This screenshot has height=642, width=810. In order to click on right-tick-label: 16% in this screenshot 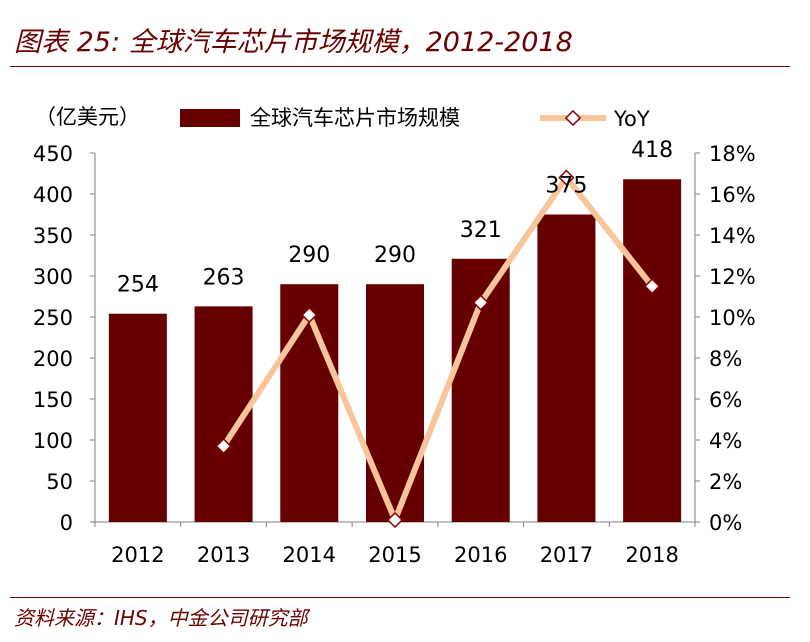, I will do `click(732, 195)`.